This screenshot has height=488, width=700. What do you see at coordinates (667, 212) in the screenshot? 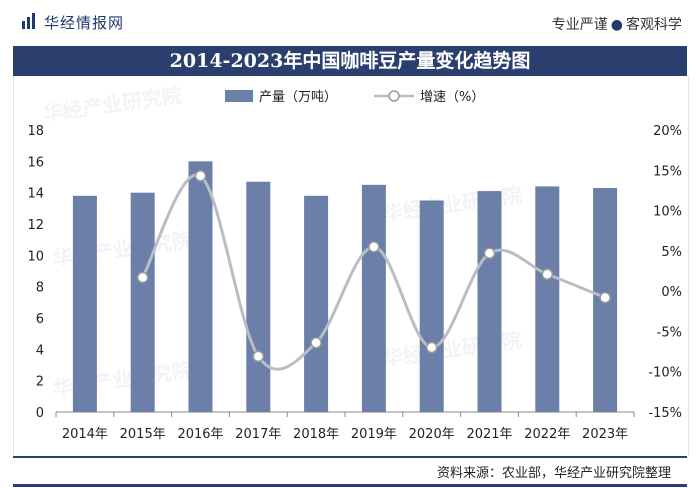
I see `right-tick-label: 10%` at bounding box center [667, 212].